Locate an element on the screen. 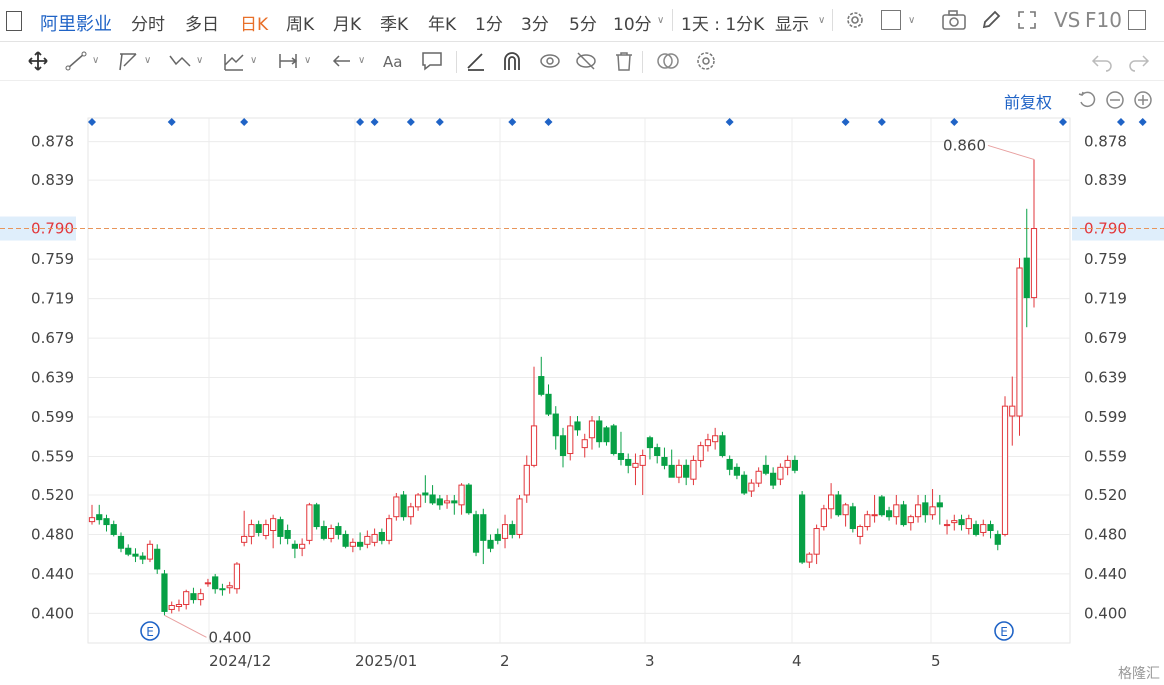 The width and height of the screenshot is (1164, 685). channel-tool-icon is located at coordinates (128, 61).